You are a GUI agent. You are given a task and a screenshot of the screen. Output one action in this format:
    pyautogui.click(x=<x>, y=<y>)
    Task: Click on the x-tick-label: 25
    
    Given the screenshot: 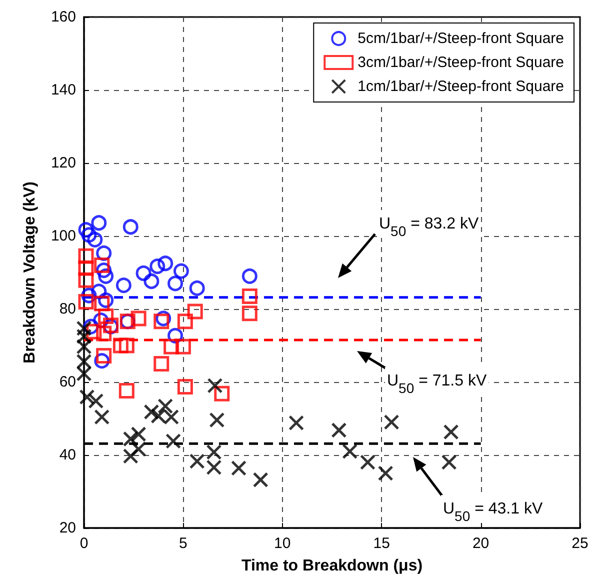 What is the action you would take?
    pyautogui.click(x=580, y=543)
    